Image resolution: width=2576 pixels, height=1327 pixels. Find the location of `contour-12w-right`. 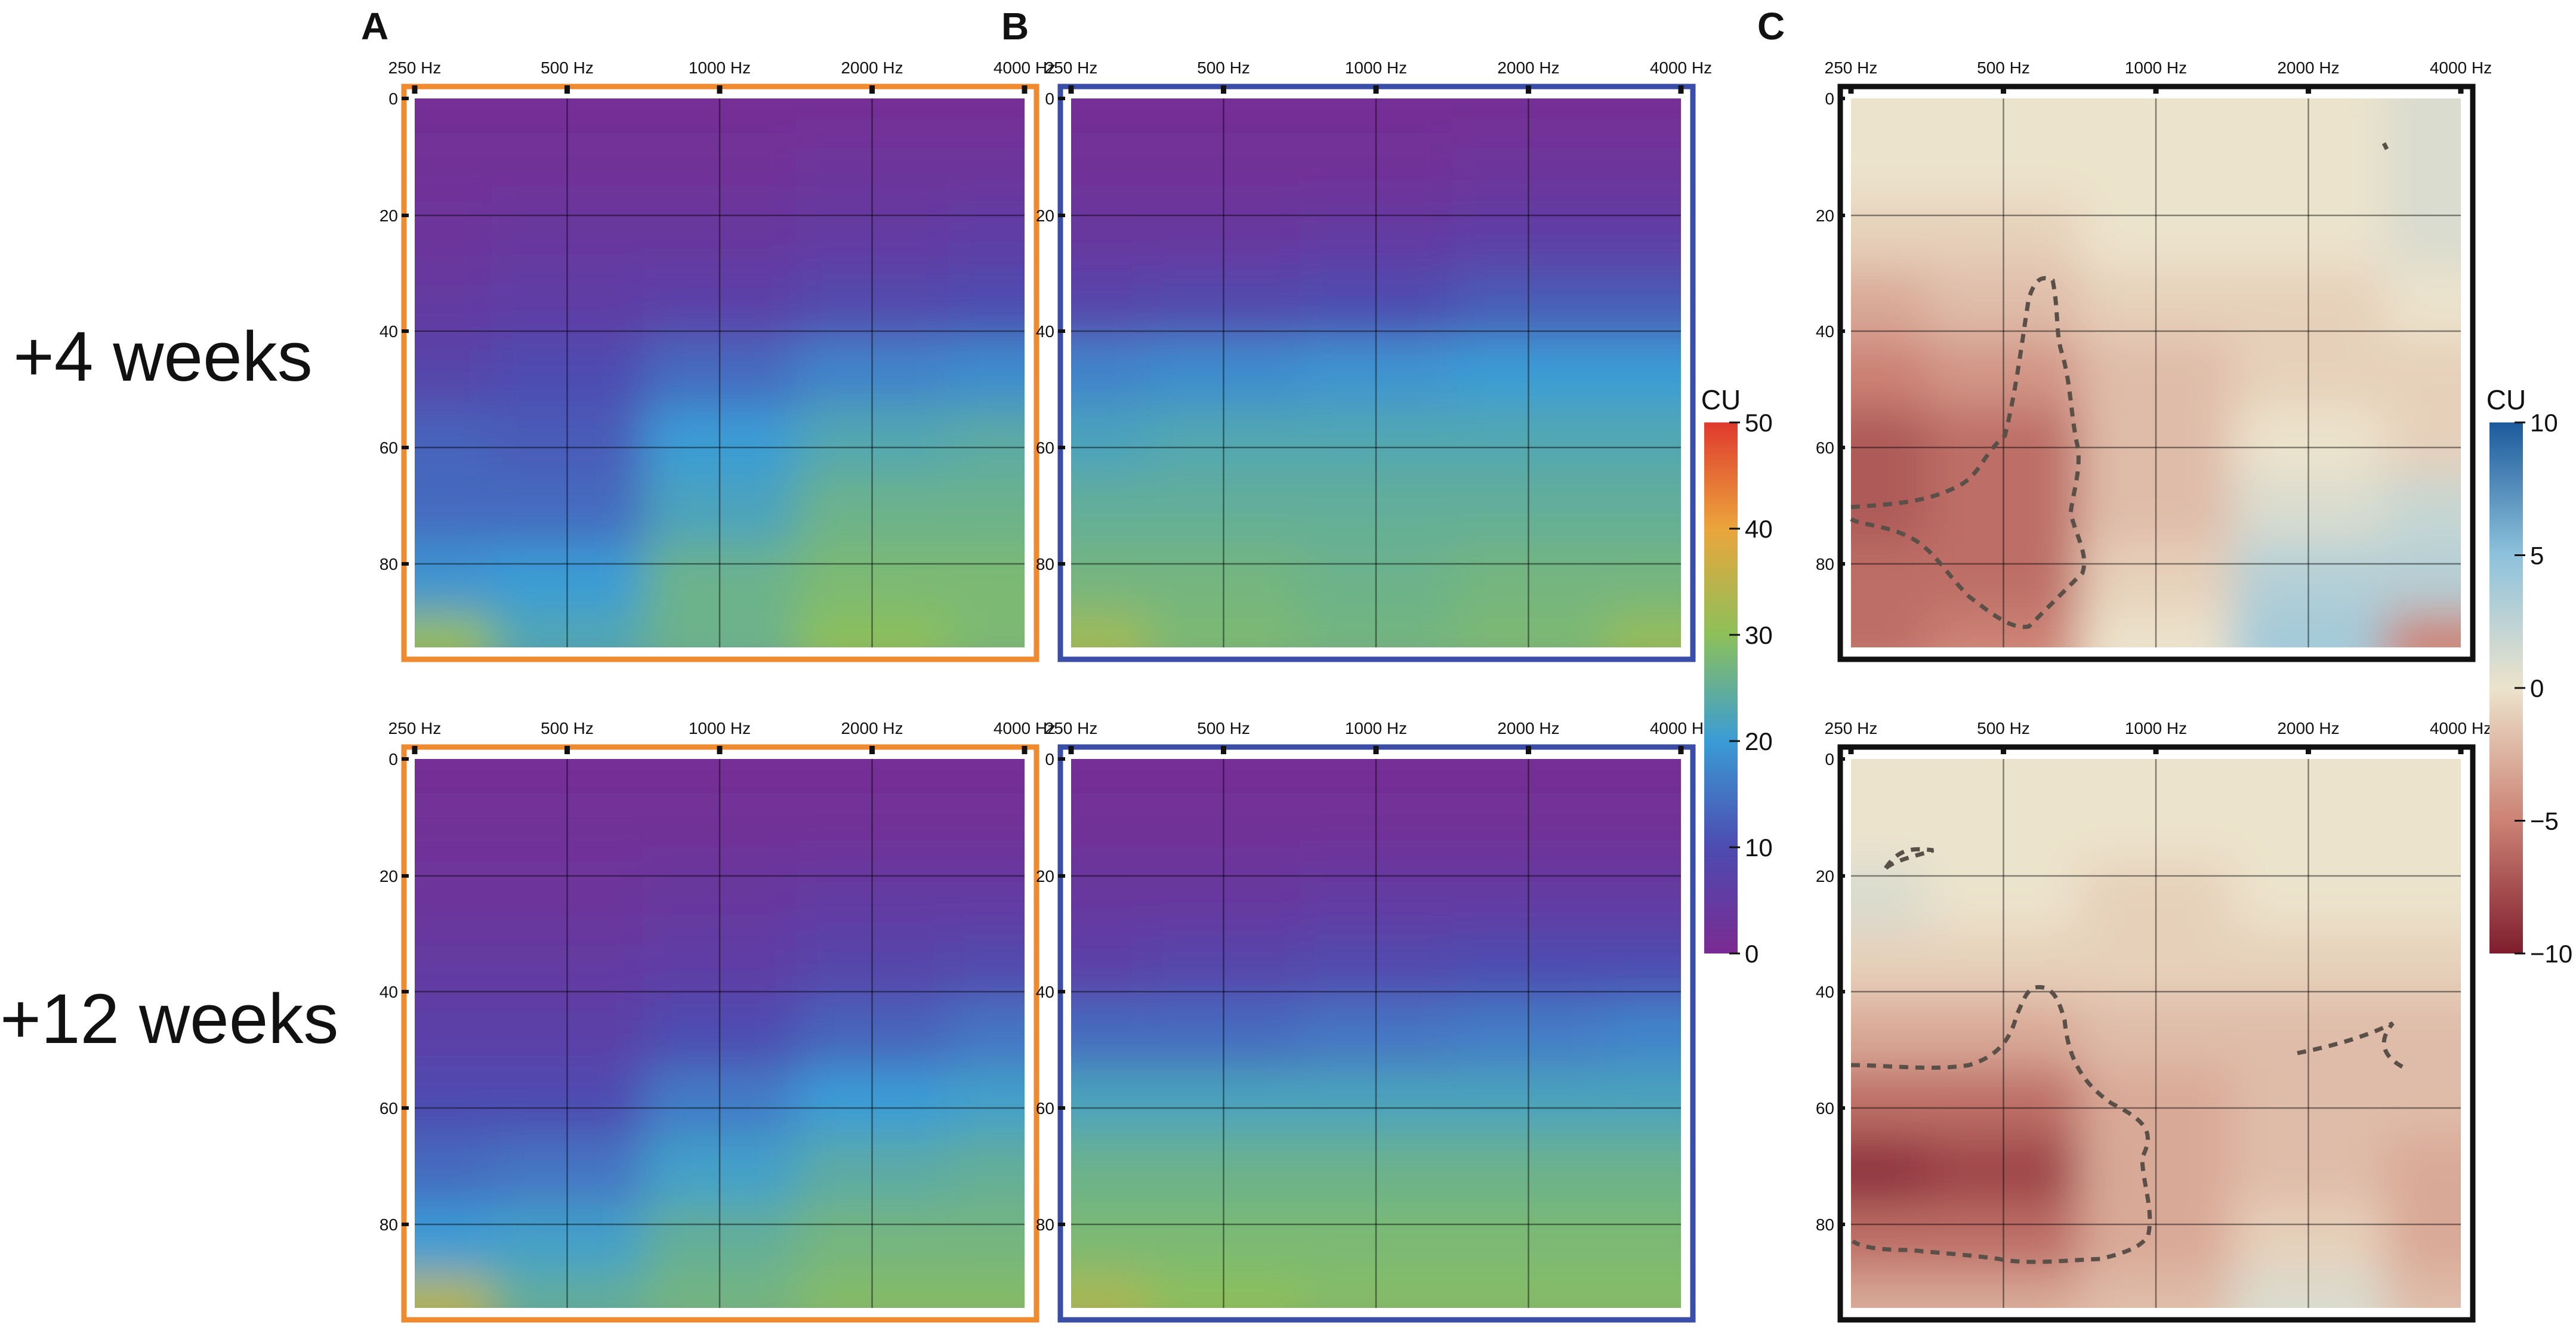

contour-12w-right is located at coordinates (2351, 1045).